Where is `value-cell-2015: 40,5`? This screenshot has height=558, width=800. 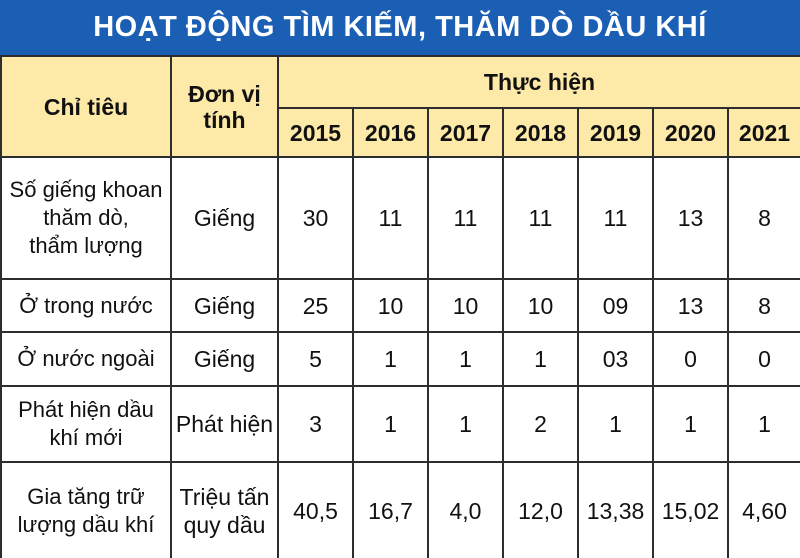
value-cell-2015: 40,5 is located at coordinates (315, 509).